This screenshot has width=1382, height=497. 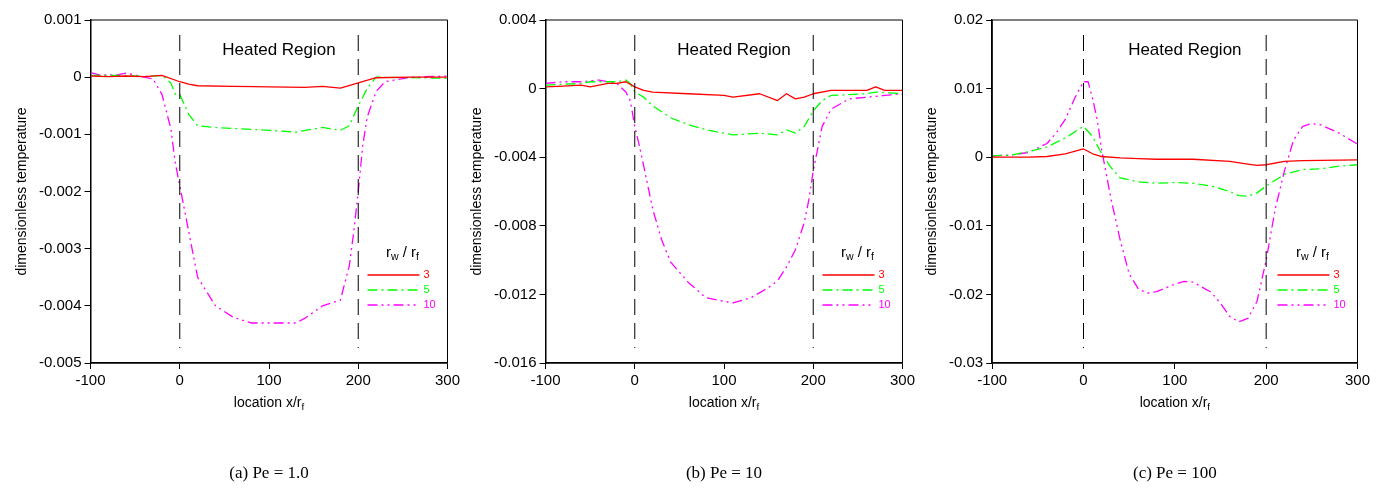 What do you see at coordinates (269, 473) in the screenshot?
I see `text: (a) Pe = 1.0` at bounding box center [269, 473].